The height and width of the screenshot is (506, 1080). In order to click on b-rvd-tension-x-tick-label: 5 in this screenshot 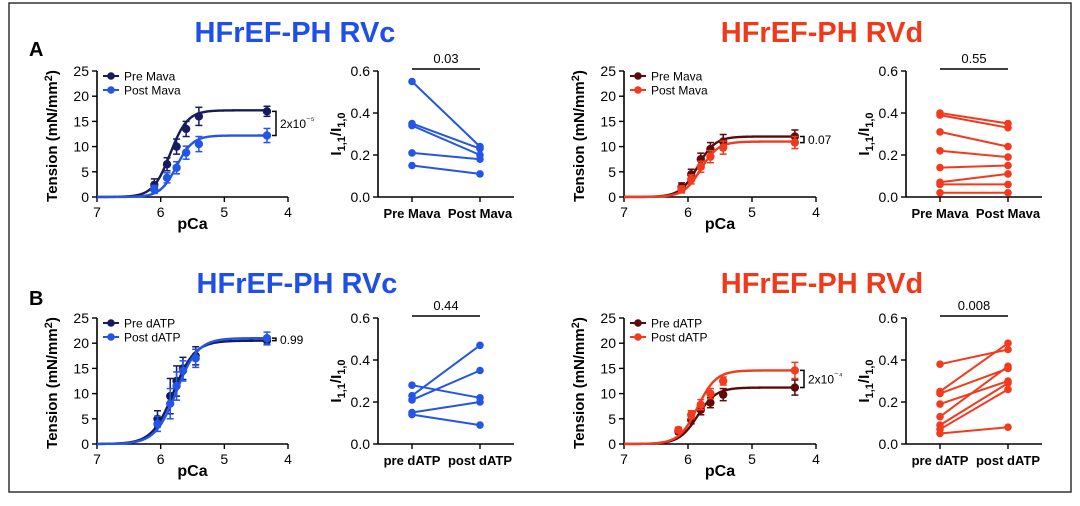, I will do `click(752, 459)`.